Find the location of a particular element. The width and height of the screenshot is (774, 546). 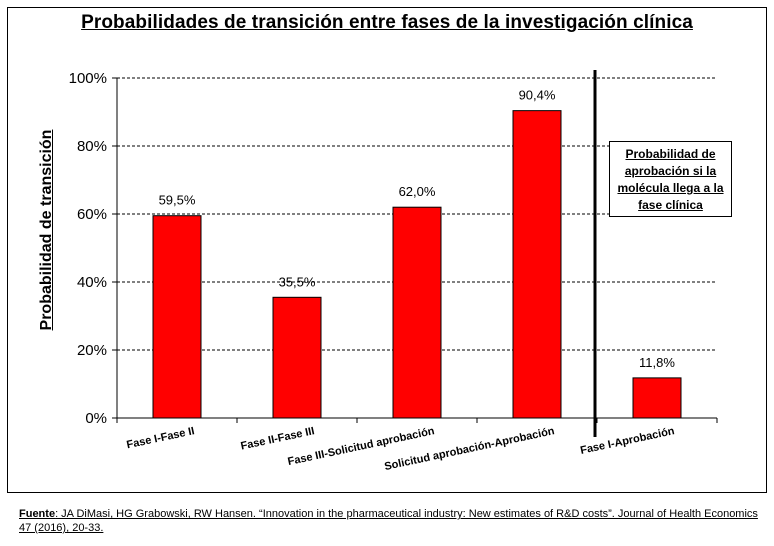

y-tick-label: 0% is located at coordinates (96, 418).